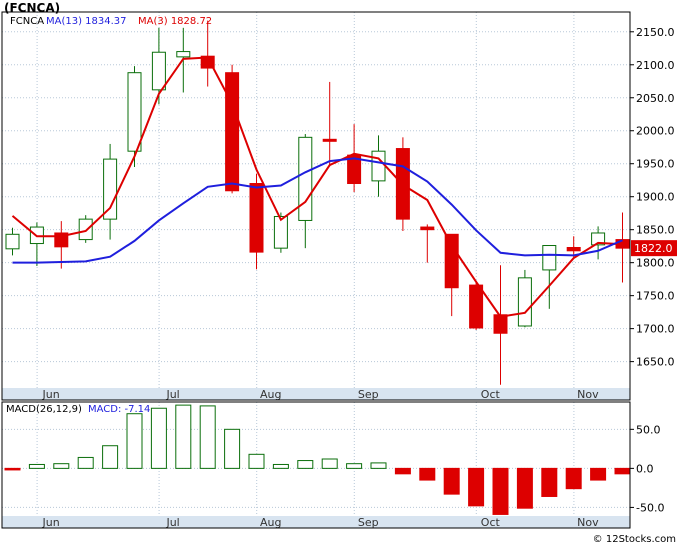 Image resolution: width=680 pixels, height=546 pixels. Describe the element at coordinates (172, 394) in the screenshot. I see `price-x-tick-label: Jul` at that location.